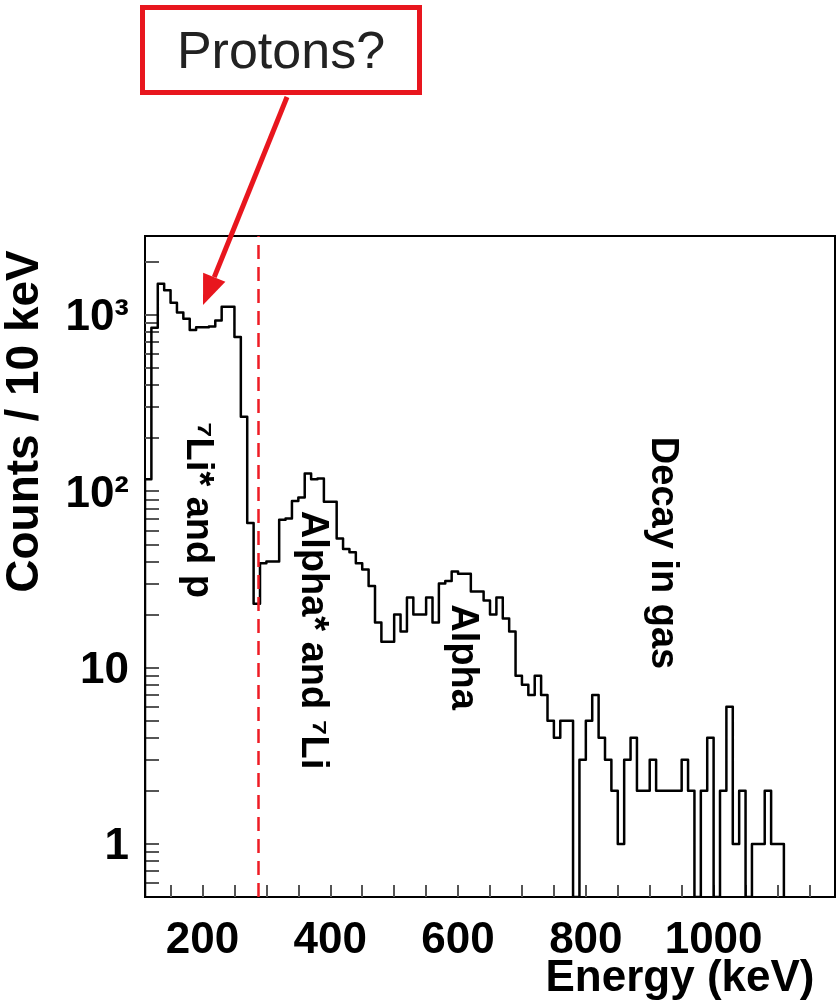  What do you see at coordinates (458, 937) in the screenshot?
I see `x-tick-label: 600` at bounding box center [458, 937].